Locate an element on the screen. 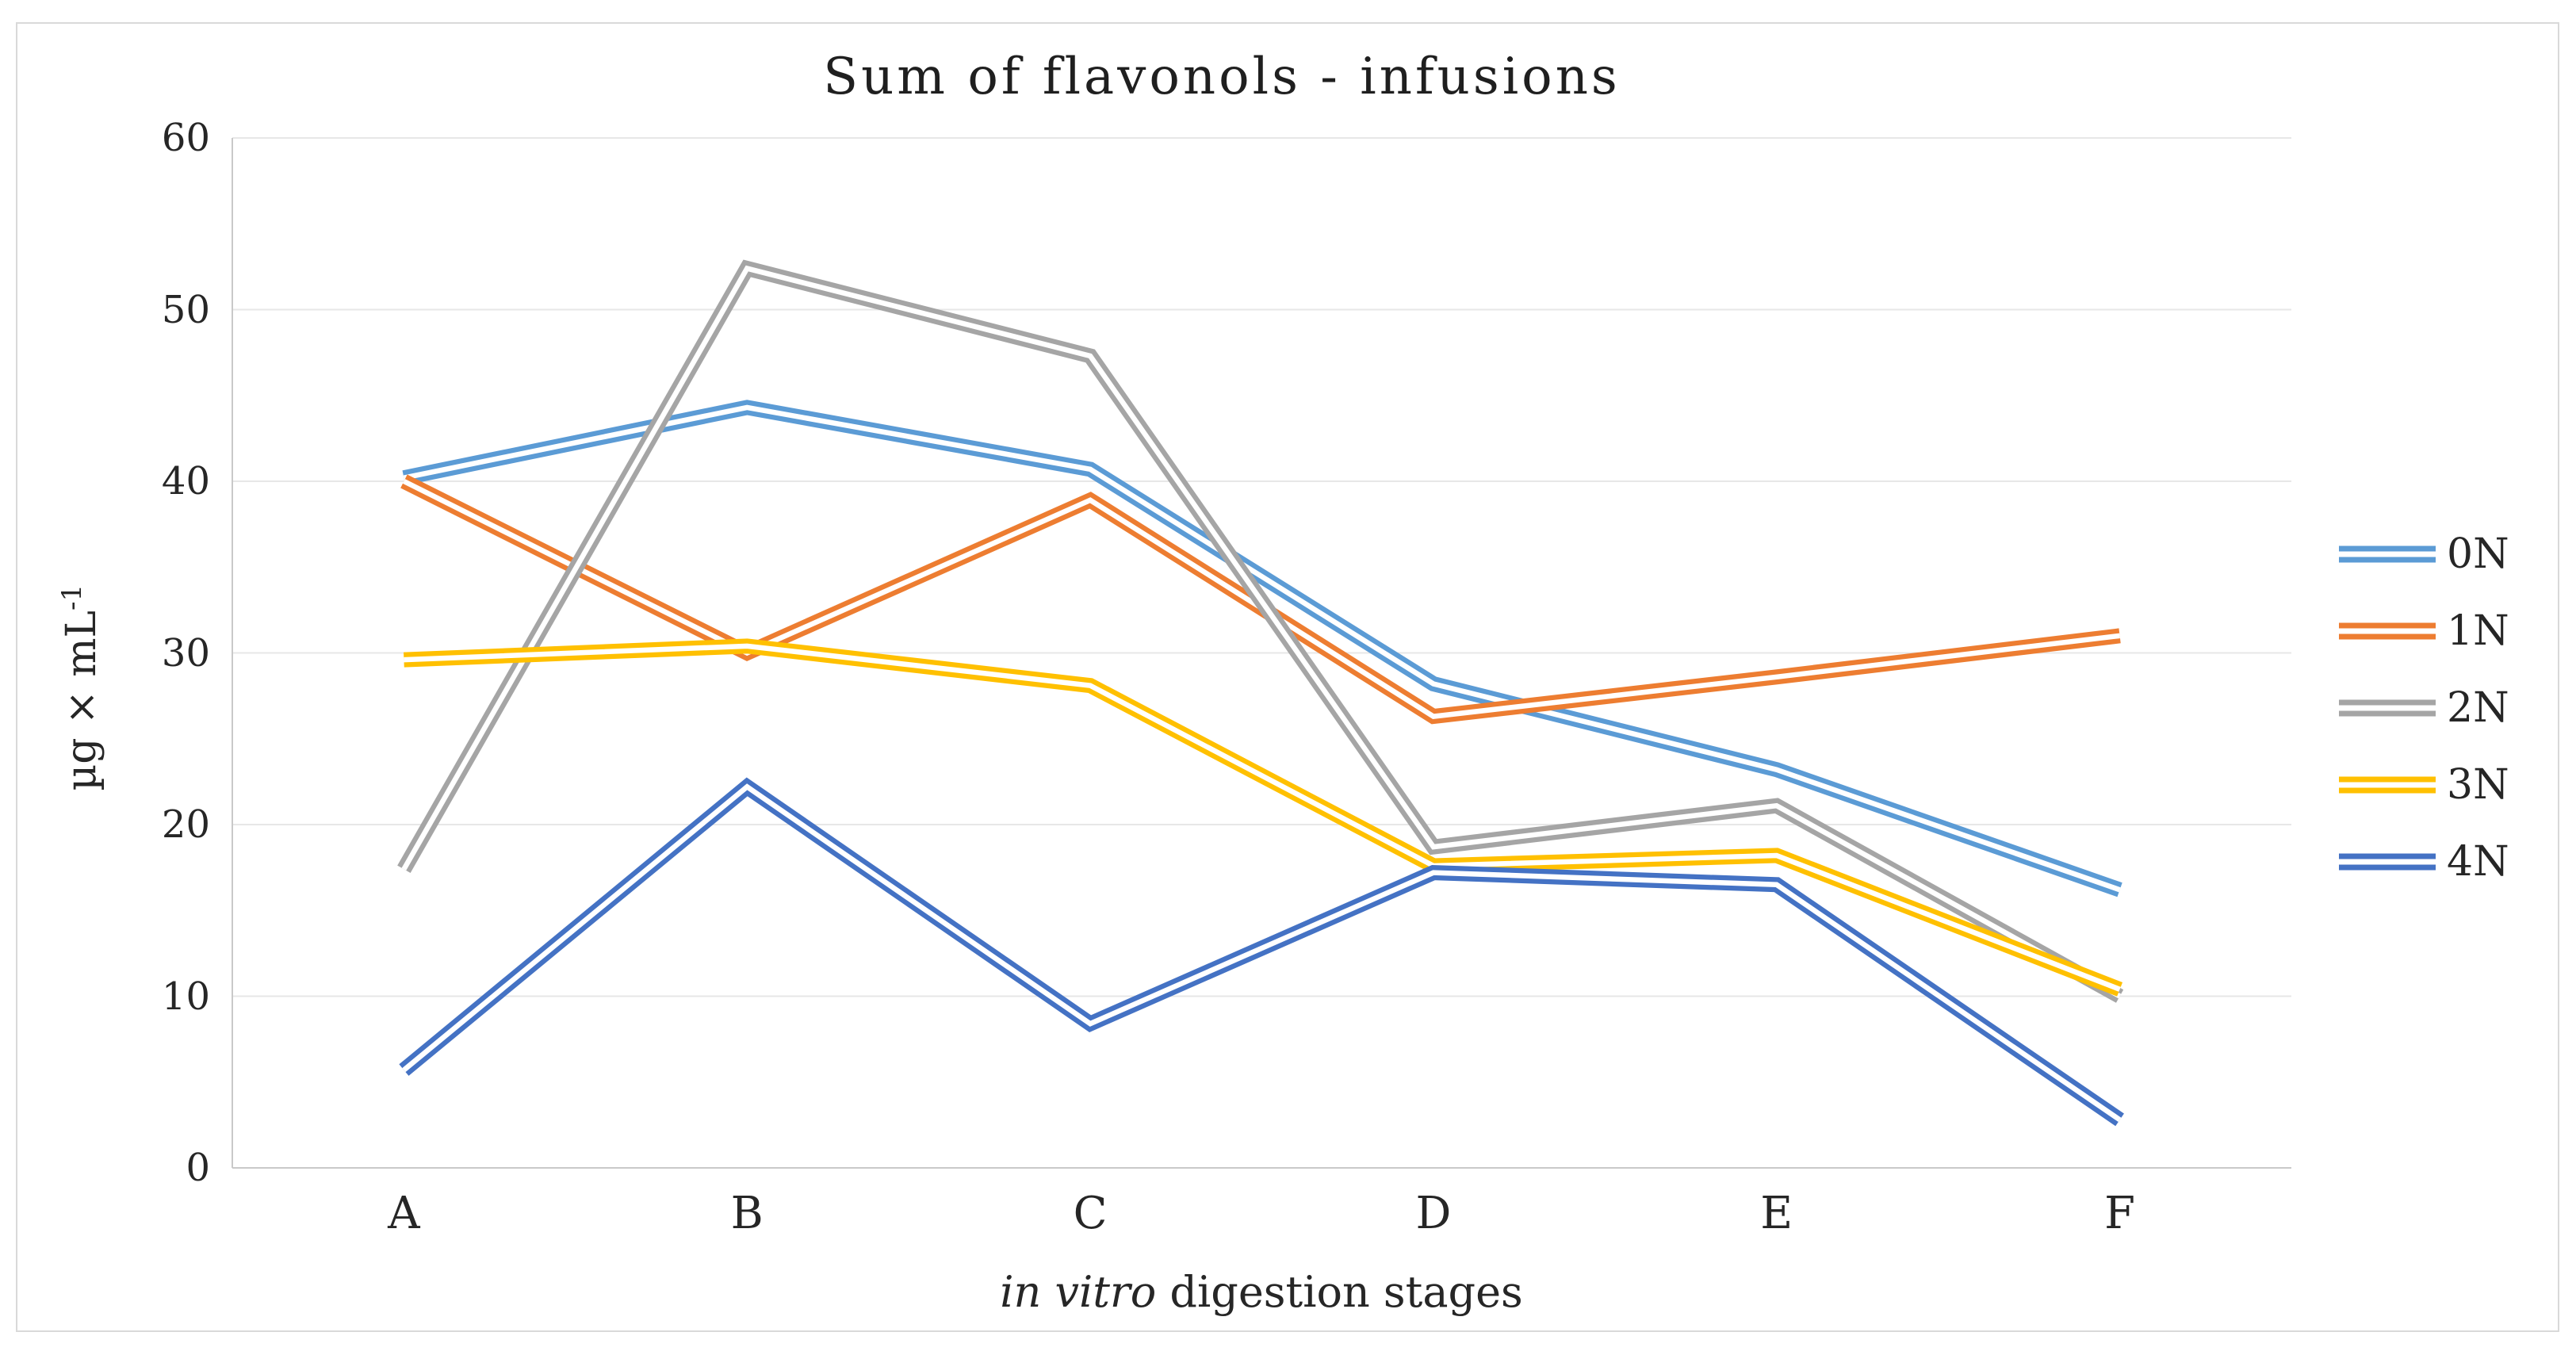 The width and height of the screenshot is (2576, 1355). y-tick-label-20: 20 is located at coordinates (185, 824).